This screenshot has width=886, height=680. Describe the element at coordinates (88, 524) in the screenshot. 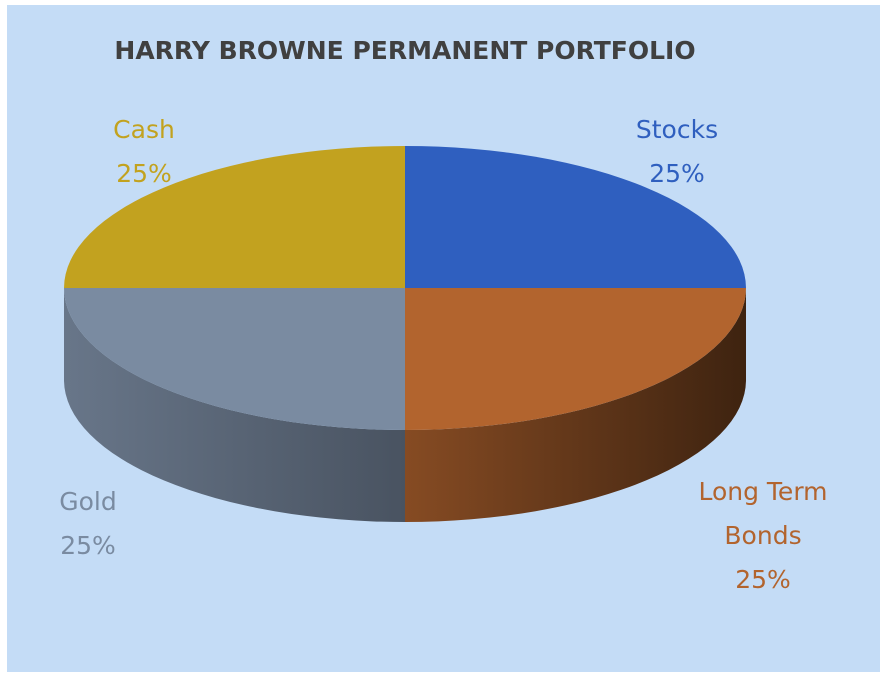

I see `data-label: Gold 25%` at that location.